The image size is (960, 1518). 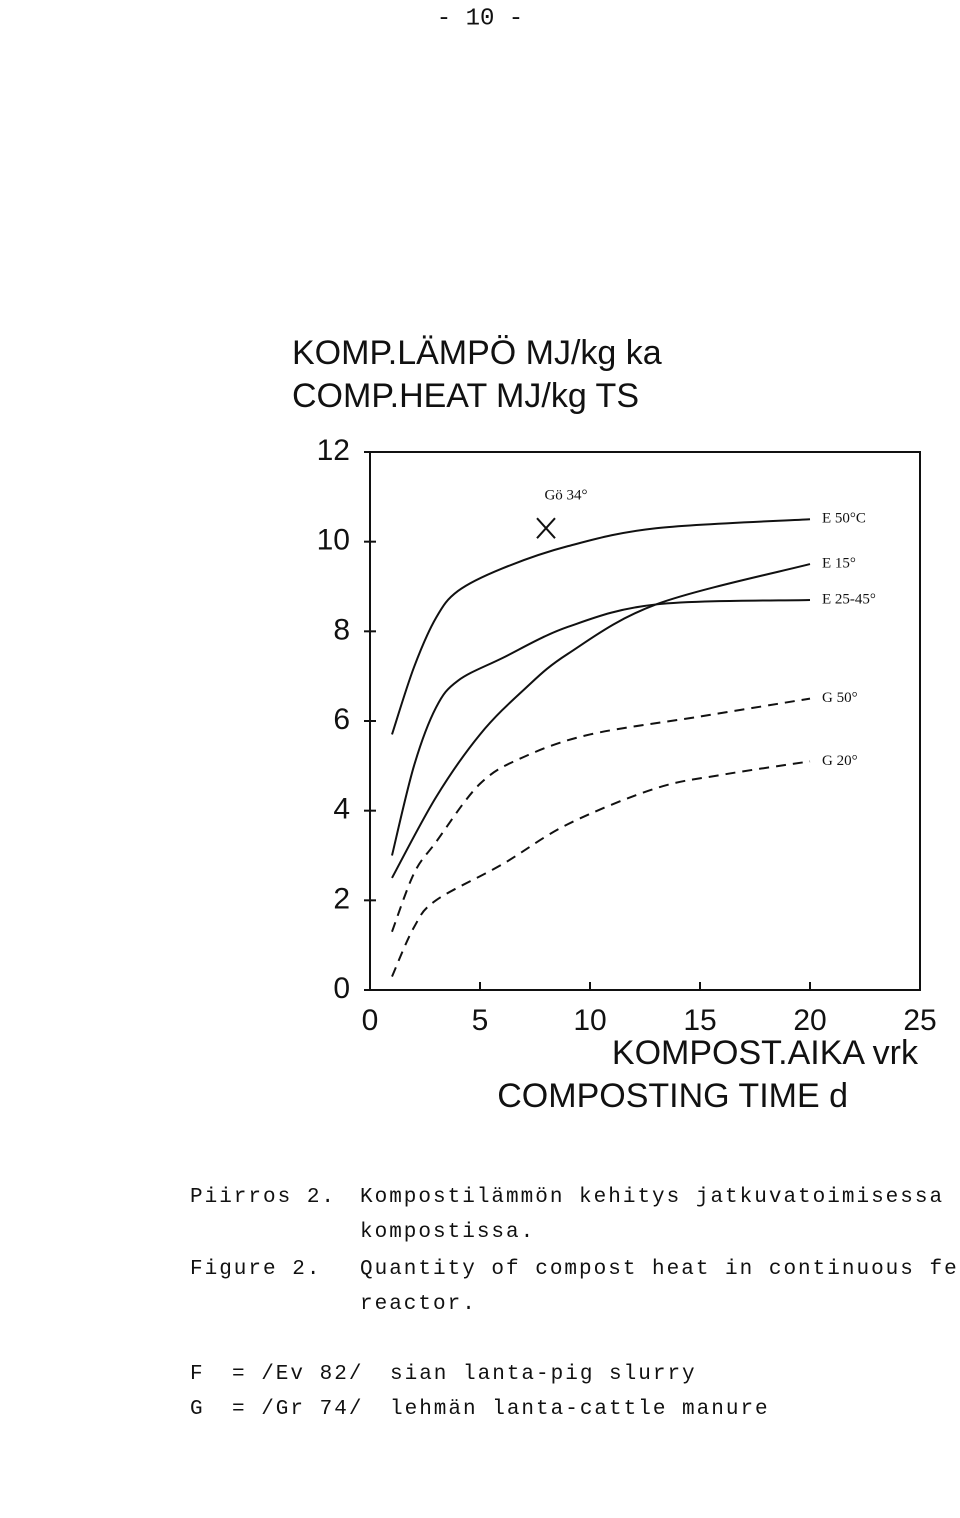 What do you see at coordinates (652, 1197) in the screenshot?
I see `caption-text: Kompostilämmön kehitys jatkuvatoimisessa` at bounding box center [652, 1197].